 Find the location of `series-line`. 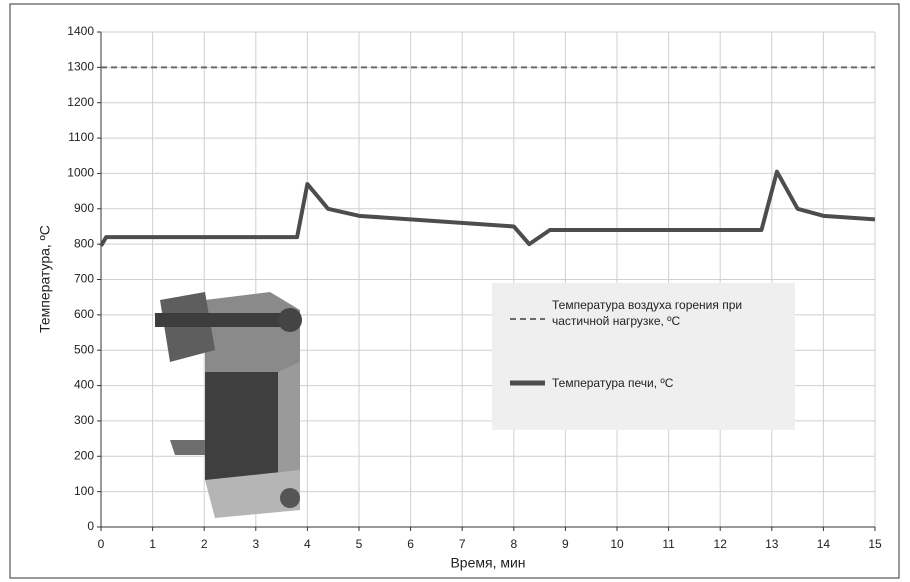

series-line is located at coordinates (487, 208).